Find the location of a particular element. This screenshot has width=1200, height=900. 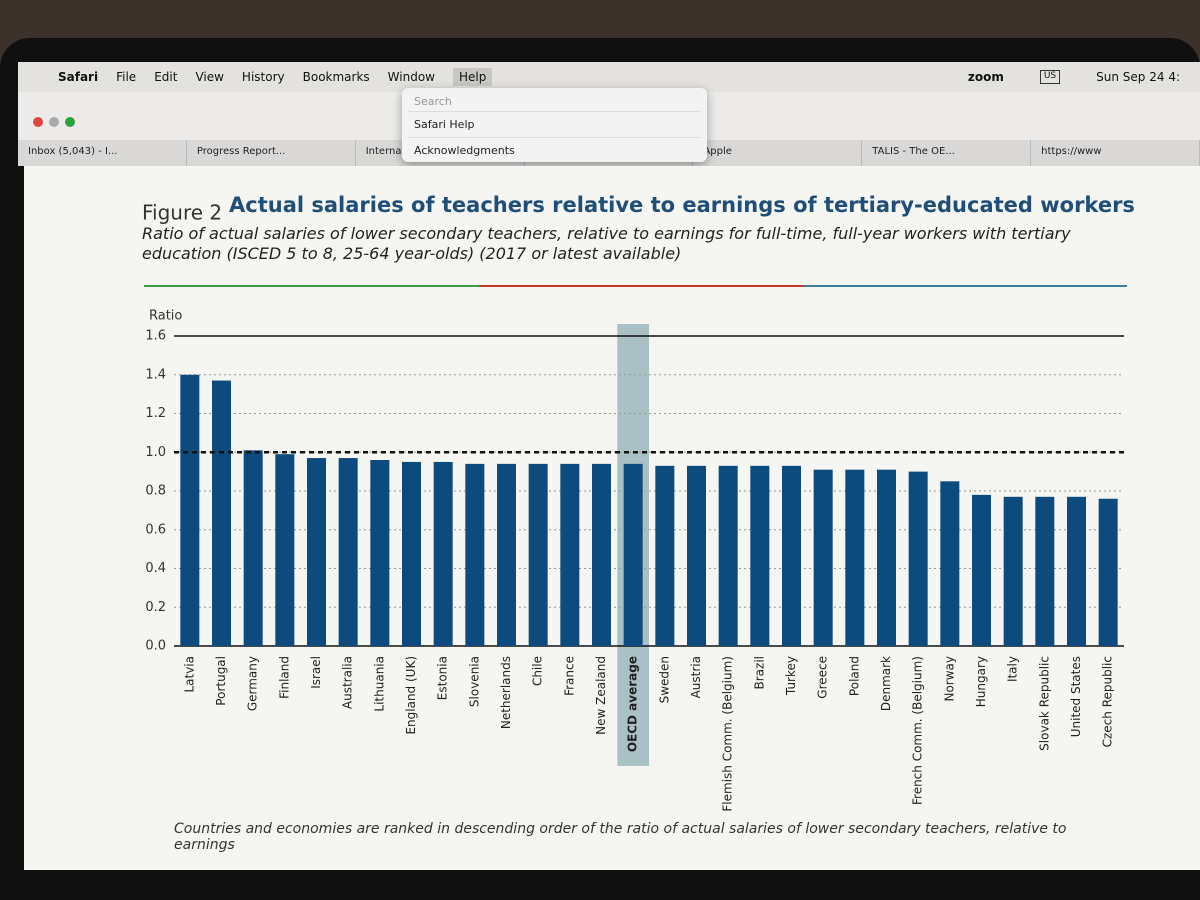

x-tick-label: Germany is located at coordinates (253, 683).